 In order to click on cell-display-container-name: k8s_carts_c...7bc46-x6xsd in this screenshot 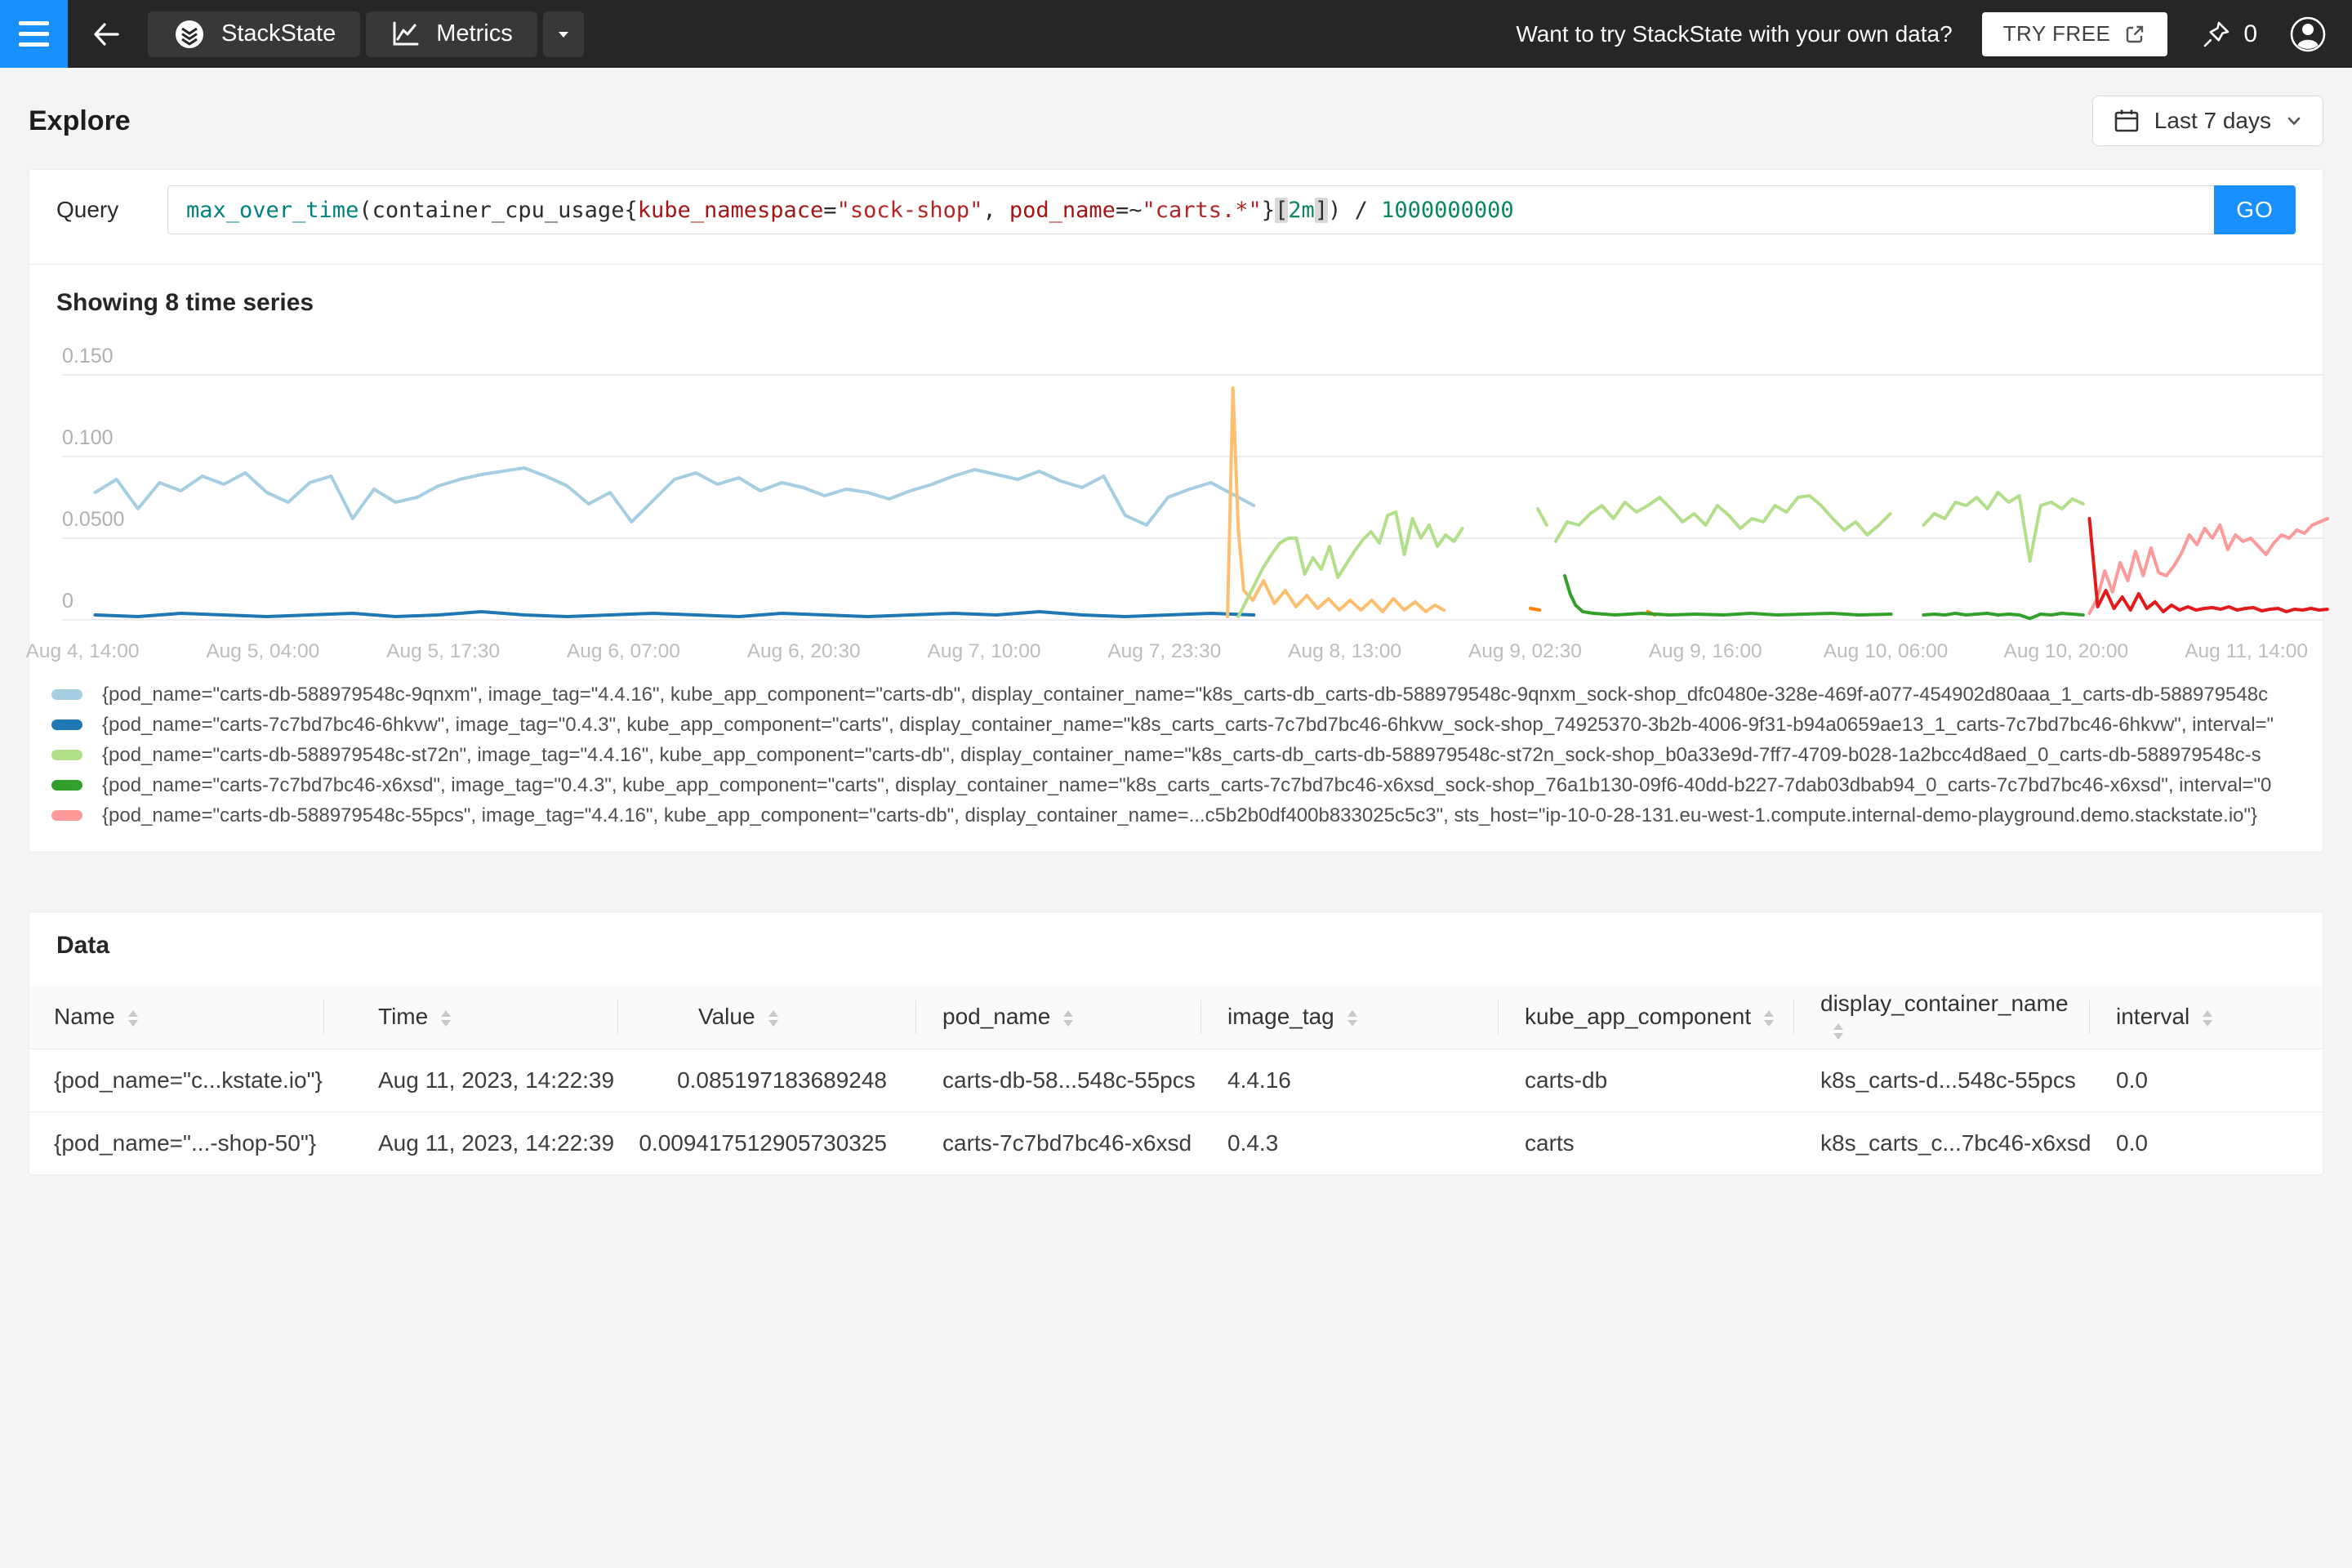, I will do `click(1942, 1142)`.